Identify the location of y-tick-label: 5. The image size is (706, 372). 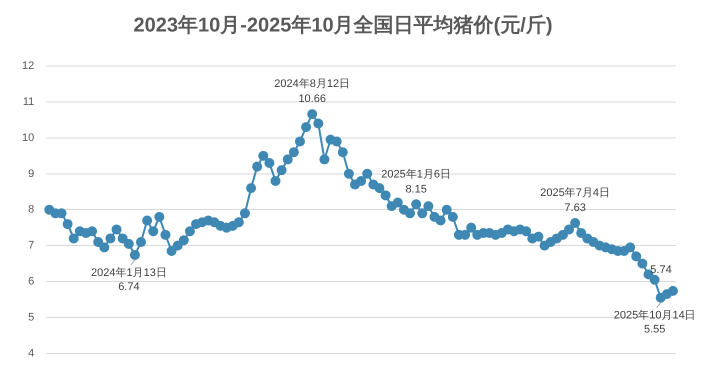
(31, 318).